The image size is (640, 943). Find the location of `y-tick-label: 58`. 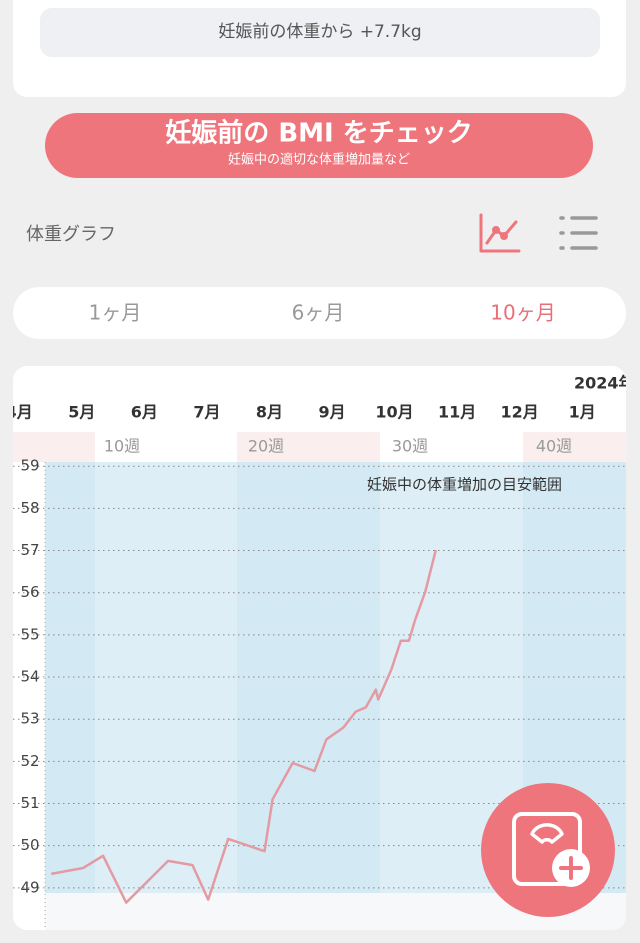

y-tick-label: 58 is located at coordinates (29, 508).